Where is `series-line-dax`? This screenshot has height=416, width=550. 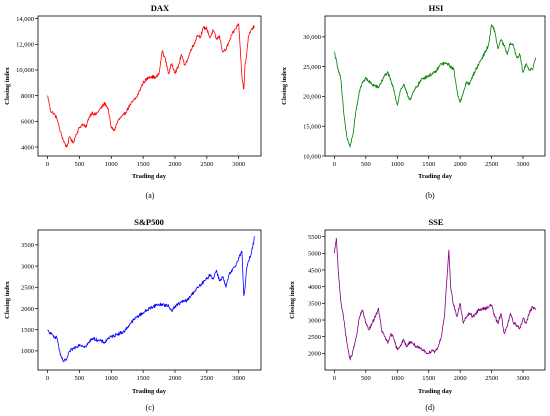
series-line-dax is located at coordinates (151, 85).